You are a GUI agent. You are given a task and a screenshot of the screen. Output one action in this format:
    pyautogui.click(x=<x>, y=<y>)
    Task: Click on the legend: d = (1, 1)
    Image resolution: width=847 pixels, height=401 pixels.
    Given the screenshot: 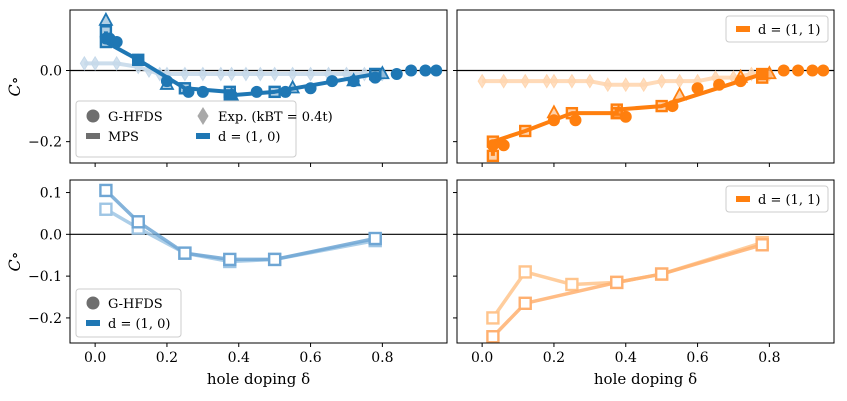 What is the action you would take?
    pyautogui.click(x=777, y=29)
    